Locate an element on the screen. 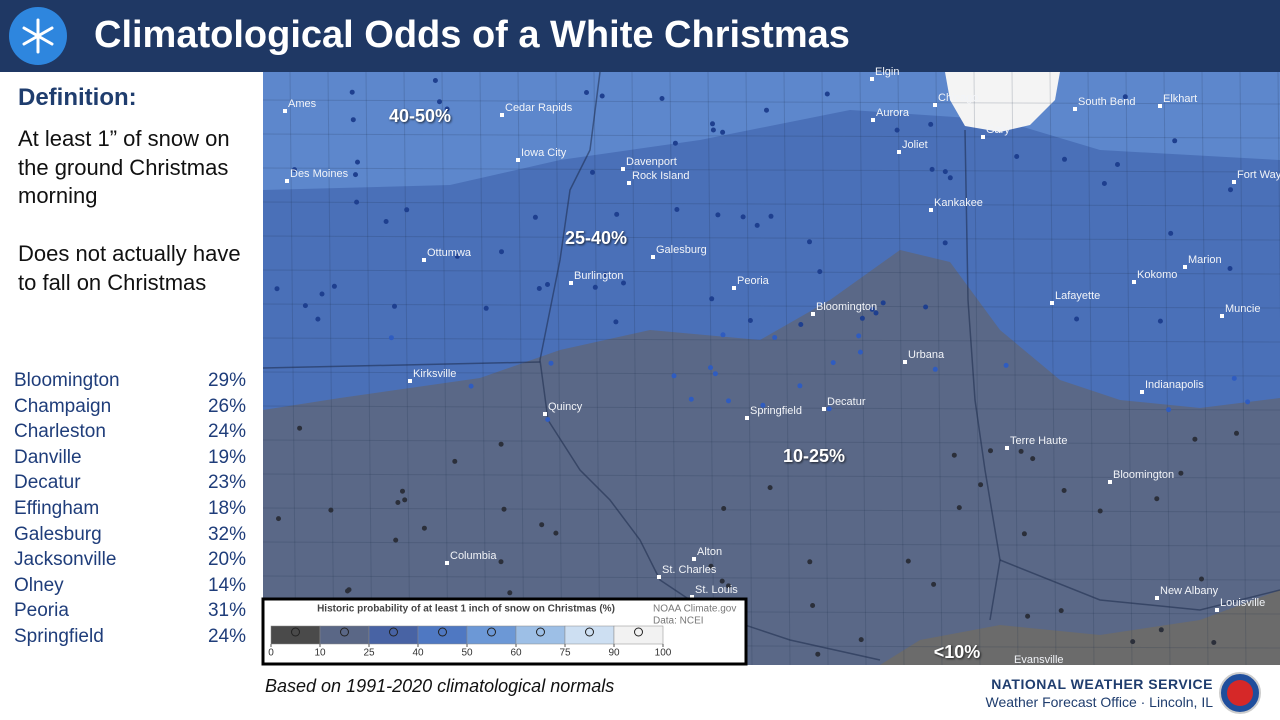  place-label: Bloomington is located at coordinates (846, 307).